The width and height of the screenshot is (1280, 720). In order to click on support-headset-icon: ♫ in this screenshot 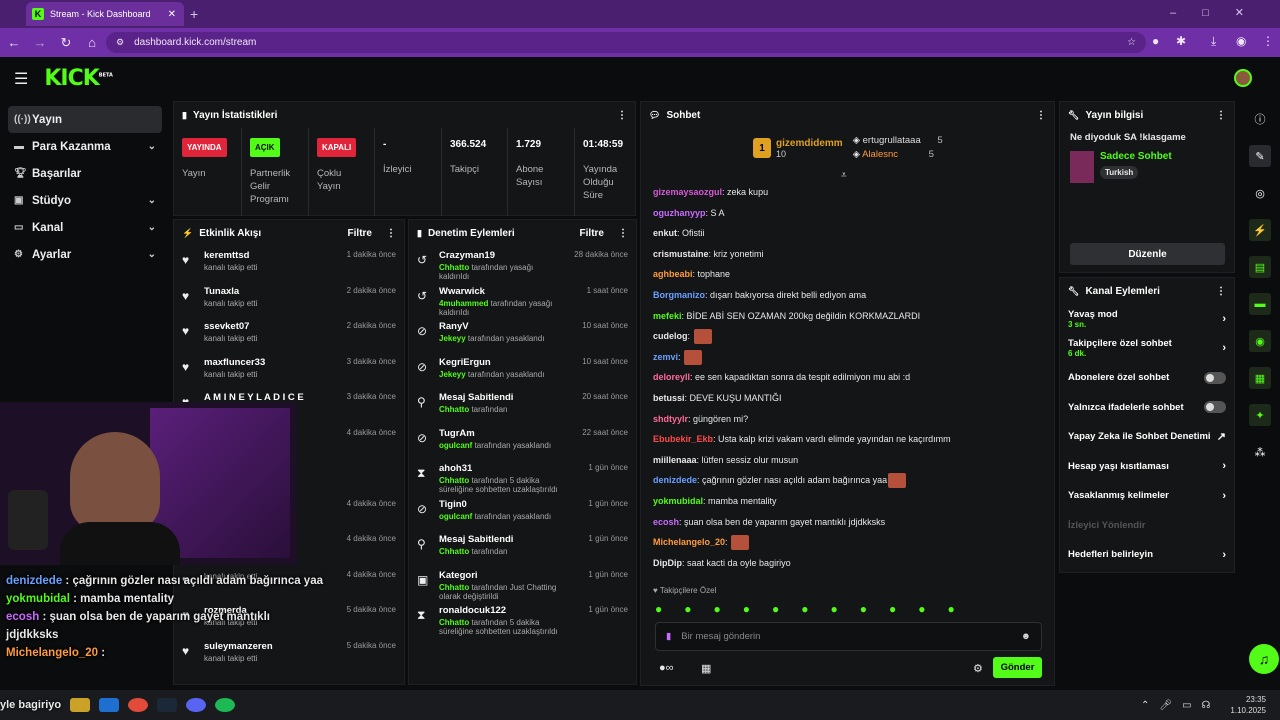, I will do `click(1264, 659)`.